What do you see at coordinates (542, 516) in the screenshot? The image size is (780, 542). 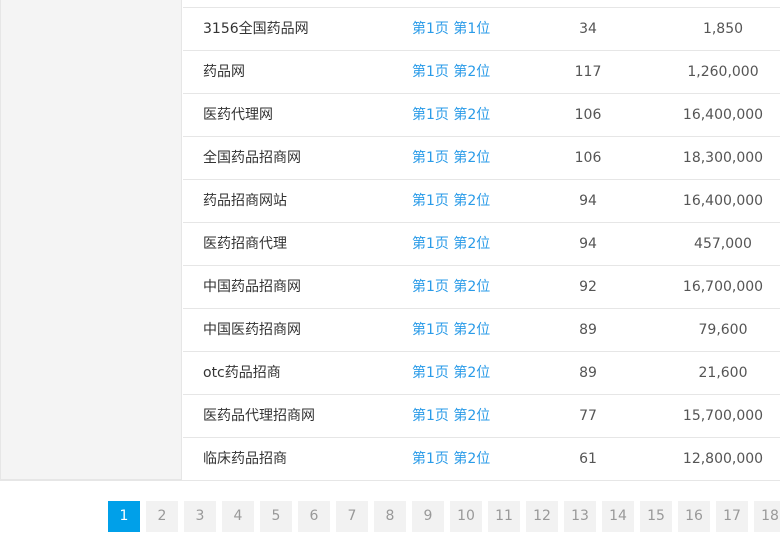 I see `page-button-12: 12` at bounding box center [542, 516].